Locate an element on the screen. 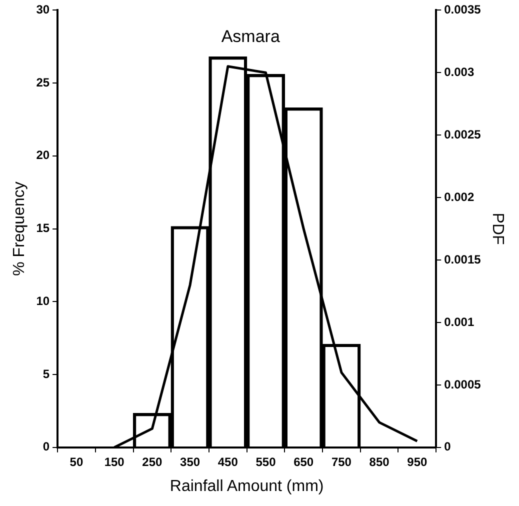 Image resolution: width=519 pixels, height=506 pixels. y-tick-label: 5 is located at coordinates (46, 373).